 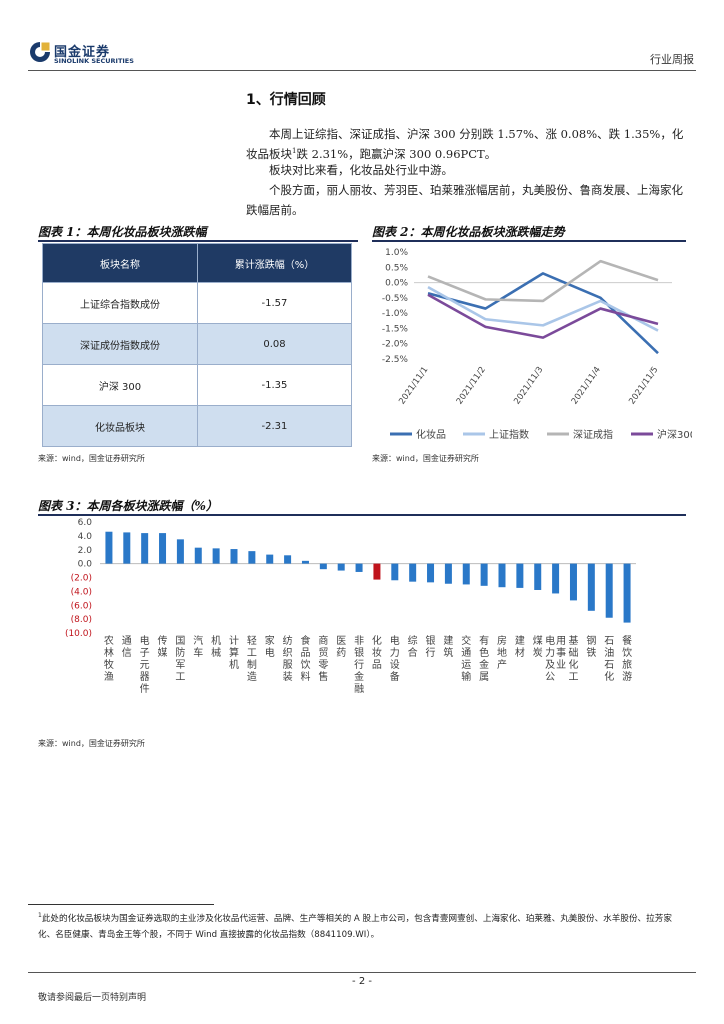 What do you see at coordinates (127, 647) in the screenshot?
I see `x-category-label: 通信` at bounding box center [127, 647].